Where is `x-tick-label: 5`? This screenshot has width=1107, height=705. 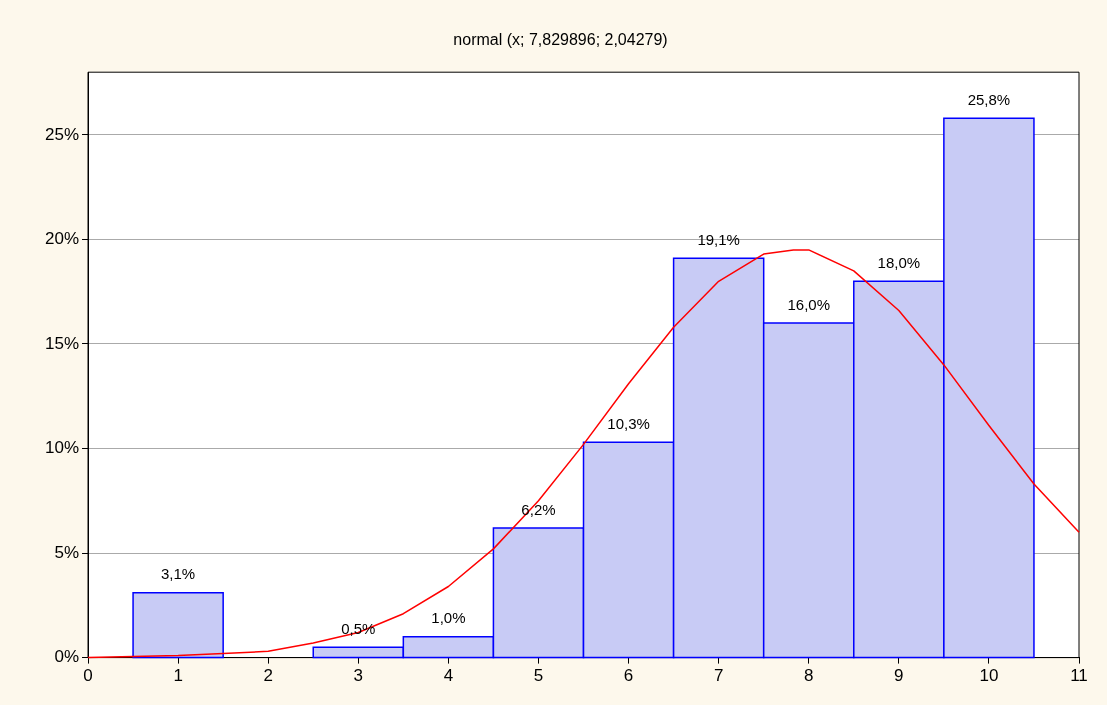 x-tick-label: 5 is located at coordinates (538, 676).